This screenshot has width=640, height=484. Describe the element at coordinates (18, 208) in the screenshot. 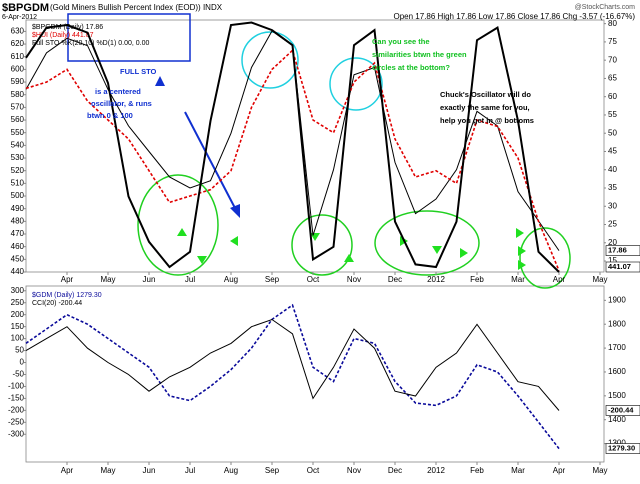

I see `y-tick-label: 490` at that location.